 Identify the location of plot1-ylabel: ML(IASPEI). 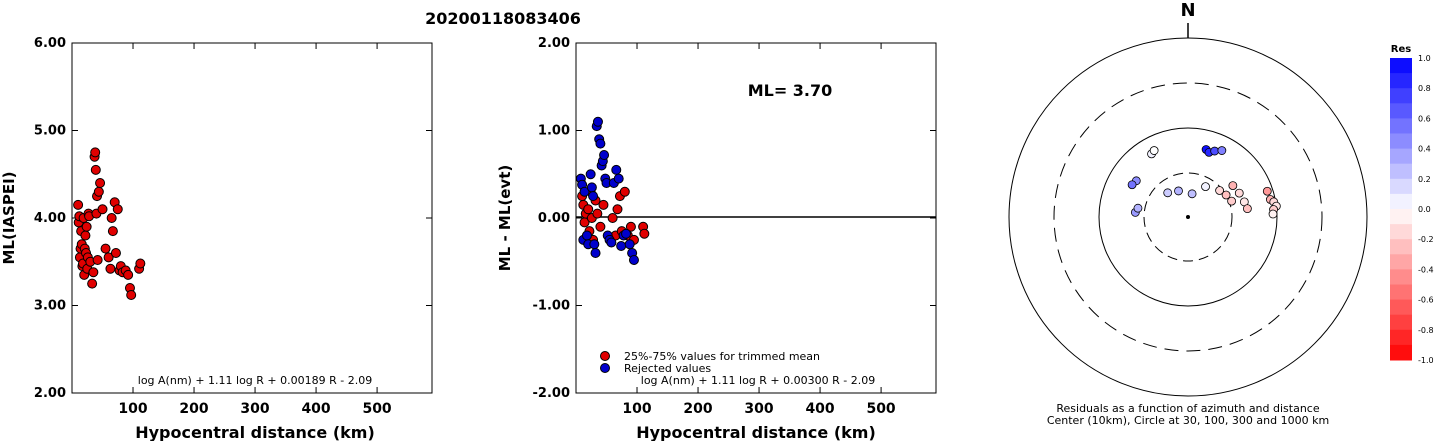
(9, 217).